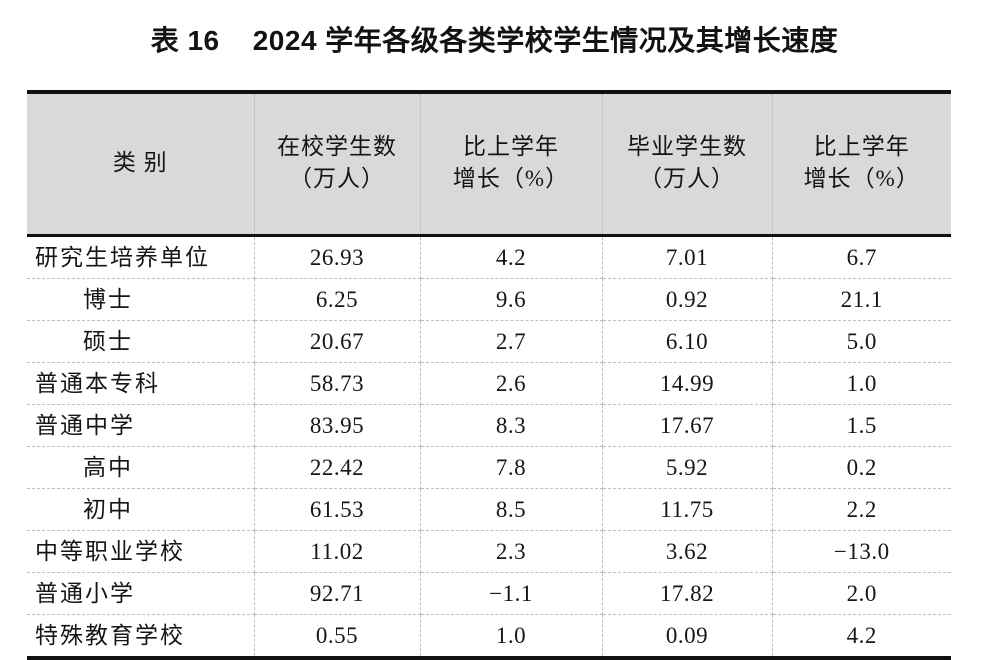 This screenshot has height=660, width=989. I want to click on column-header-graduates-growth: 比上学年 增长（%）, so click(861, 164).